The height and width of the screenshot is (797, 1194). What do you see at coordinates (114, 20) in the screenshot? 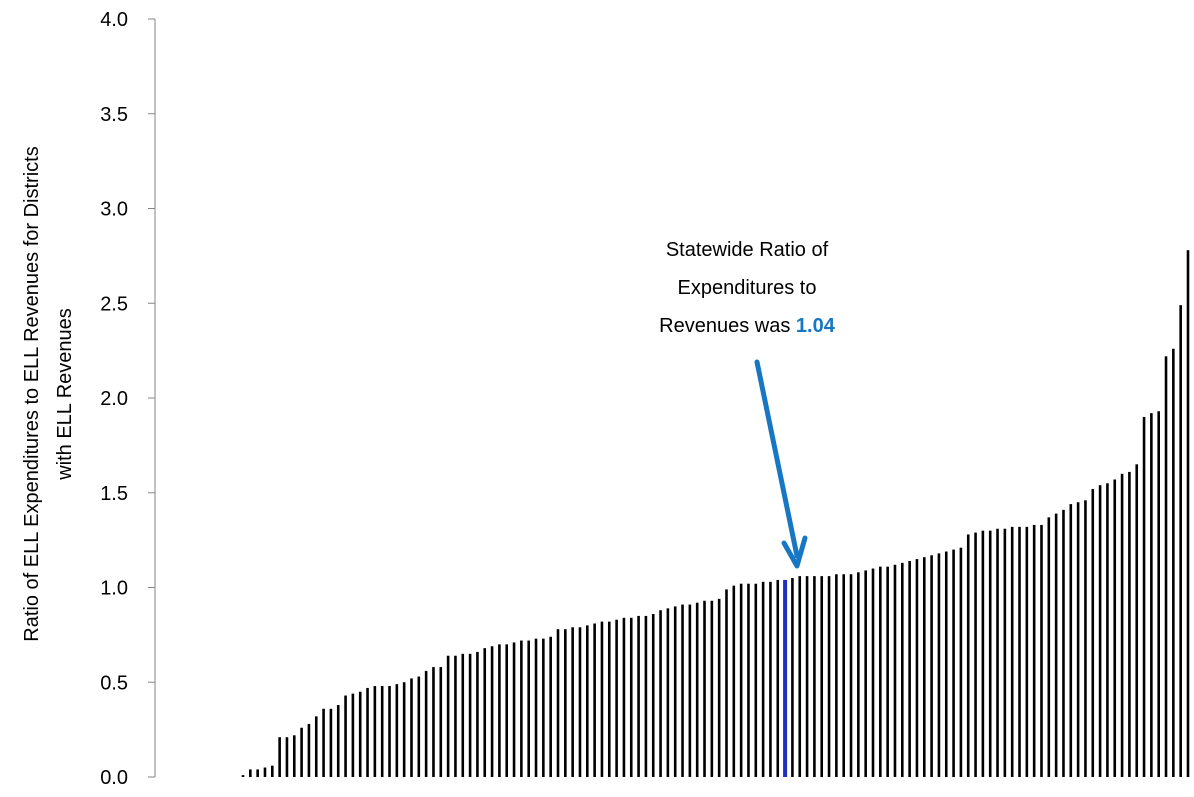
I see `y-tick-label: 4.0` at bounding box center [114, 20].